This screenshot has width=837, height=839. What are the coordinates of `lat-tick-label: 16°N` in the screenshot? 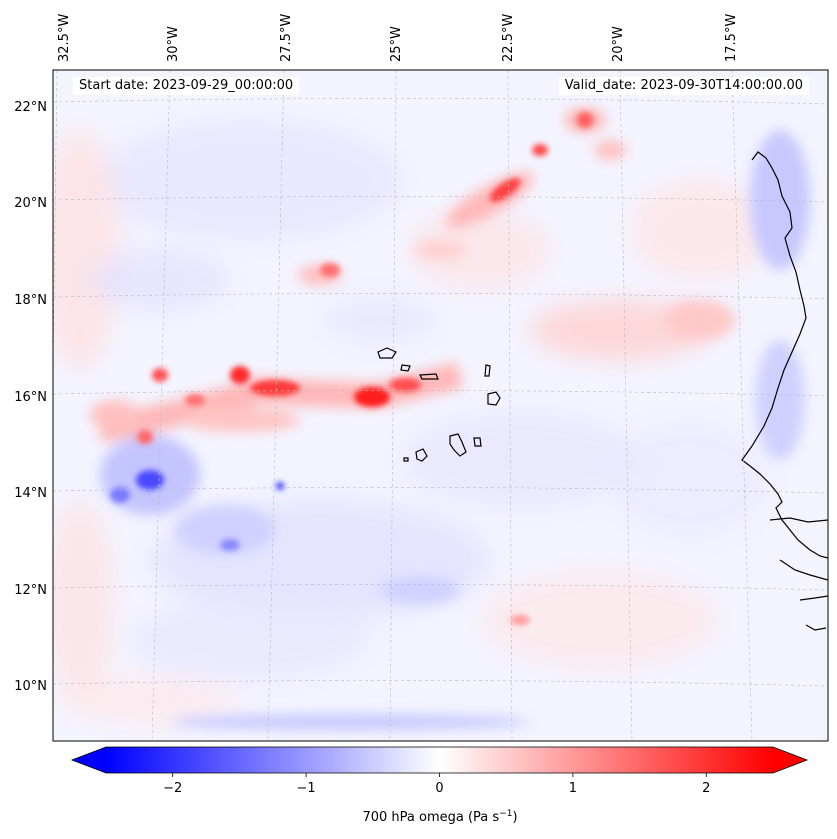 It's located at (30, 397).